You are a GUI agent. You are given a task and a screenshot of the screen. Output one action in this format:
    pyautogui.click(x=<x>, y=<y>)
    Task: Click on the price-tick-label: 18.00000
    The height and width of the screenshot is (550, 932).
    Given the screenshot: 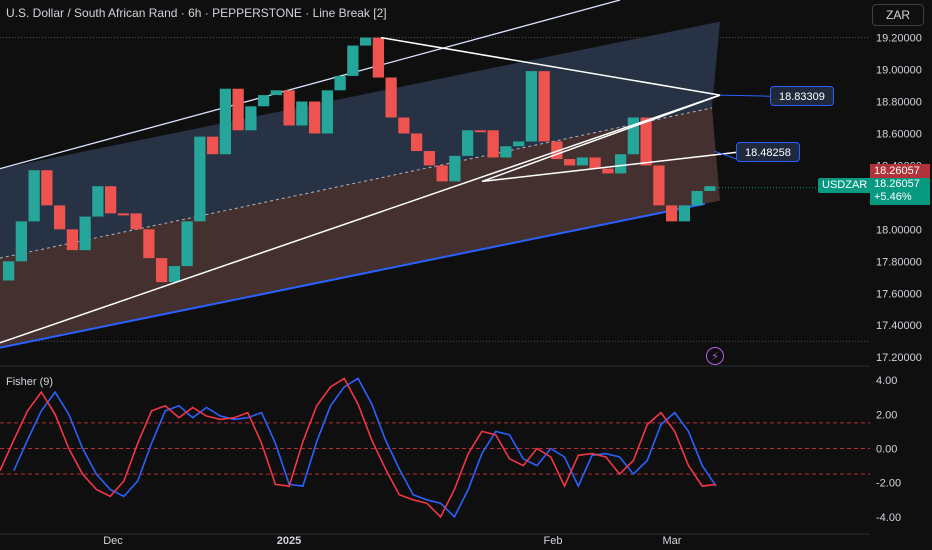 What is the action you would take?
    pyautogui.click(x=899, y=230)
    